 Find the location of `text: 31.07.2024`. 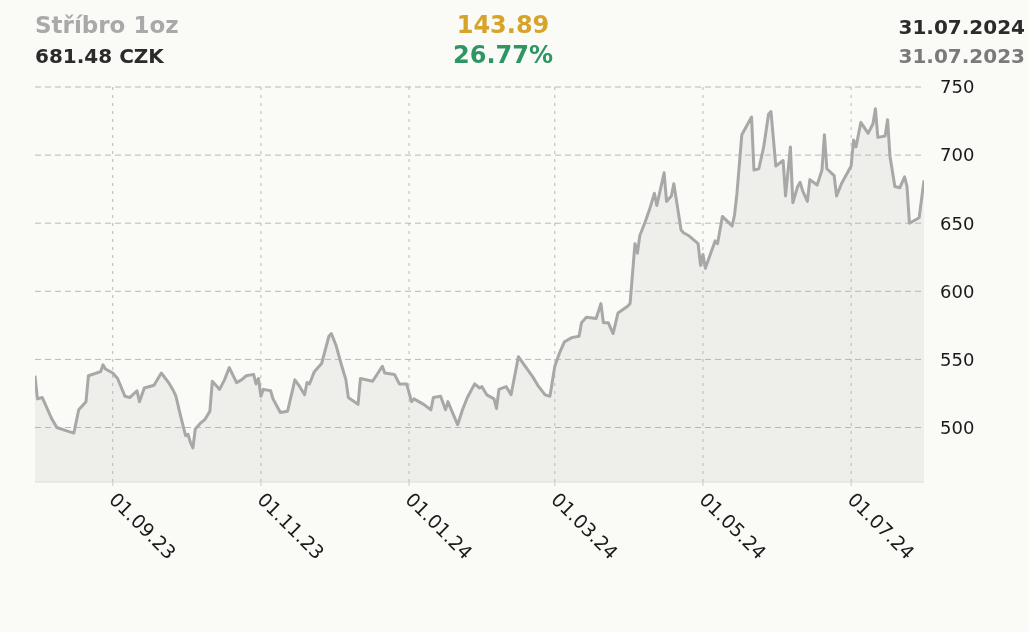

text: 31.07.2024 is located at coordinates (961, 27).